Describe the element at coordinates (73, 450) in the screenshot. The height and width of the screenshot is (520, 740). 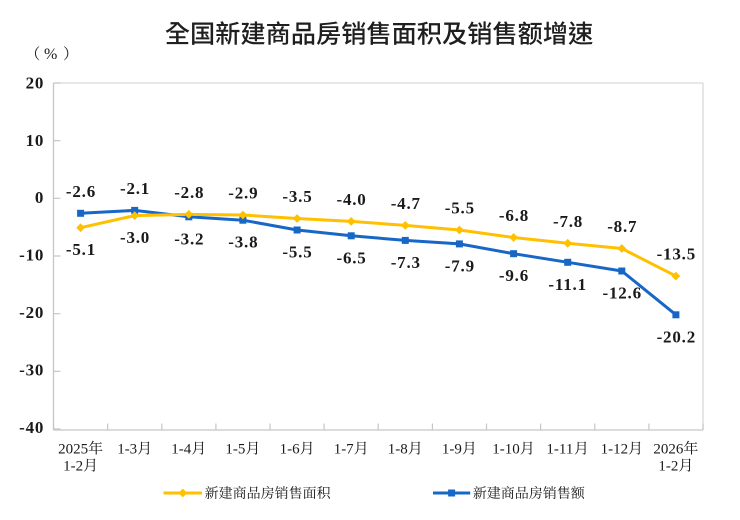
I see `svg-text: 2025` at that location.